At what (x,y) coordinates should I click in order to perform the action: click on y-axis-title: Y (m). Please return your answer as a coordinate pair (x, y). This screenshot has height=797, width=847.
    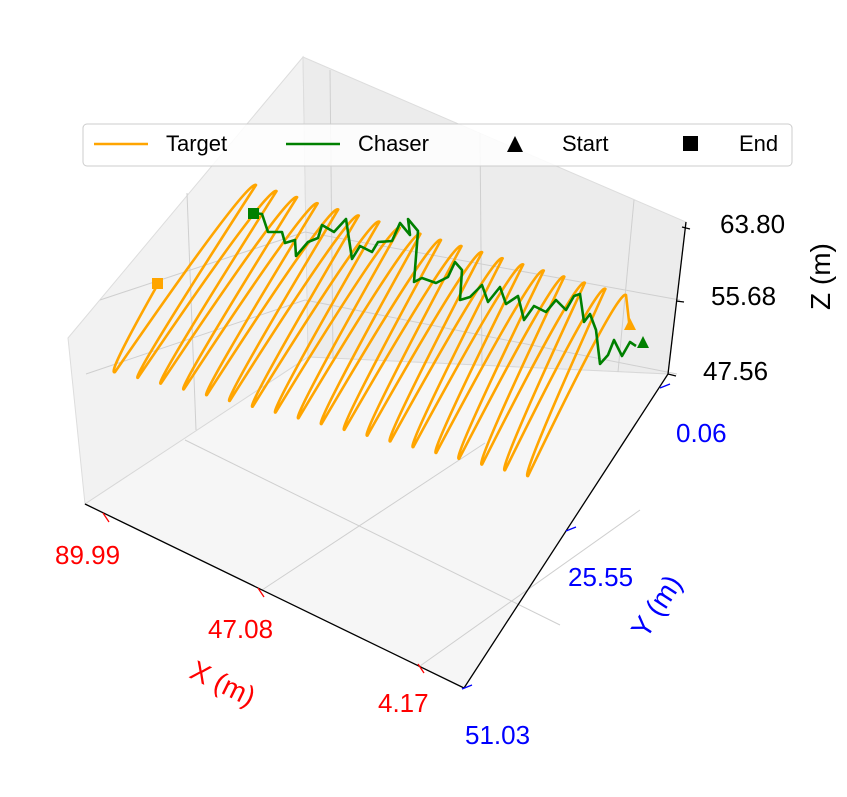
    Looking at the image, I should click on (656, 606).